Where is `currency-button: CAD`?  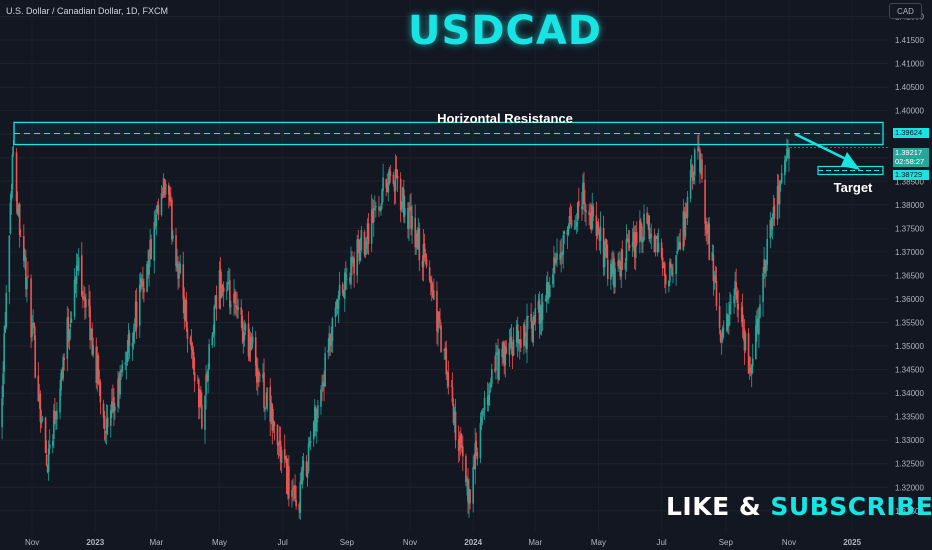
currency-button: CAD is located at coordinates (905, 11).